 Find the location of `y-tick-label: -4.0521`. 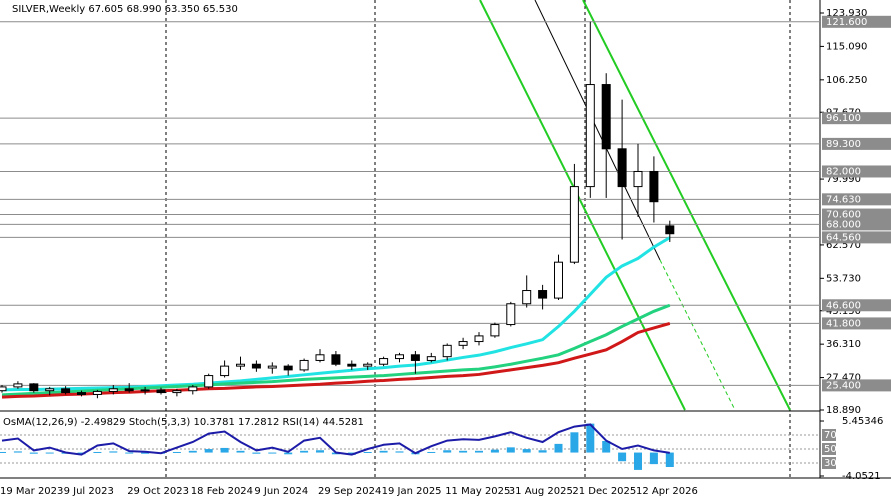

y-tick-label: -4.0521 is located at coordinates (861, 476).